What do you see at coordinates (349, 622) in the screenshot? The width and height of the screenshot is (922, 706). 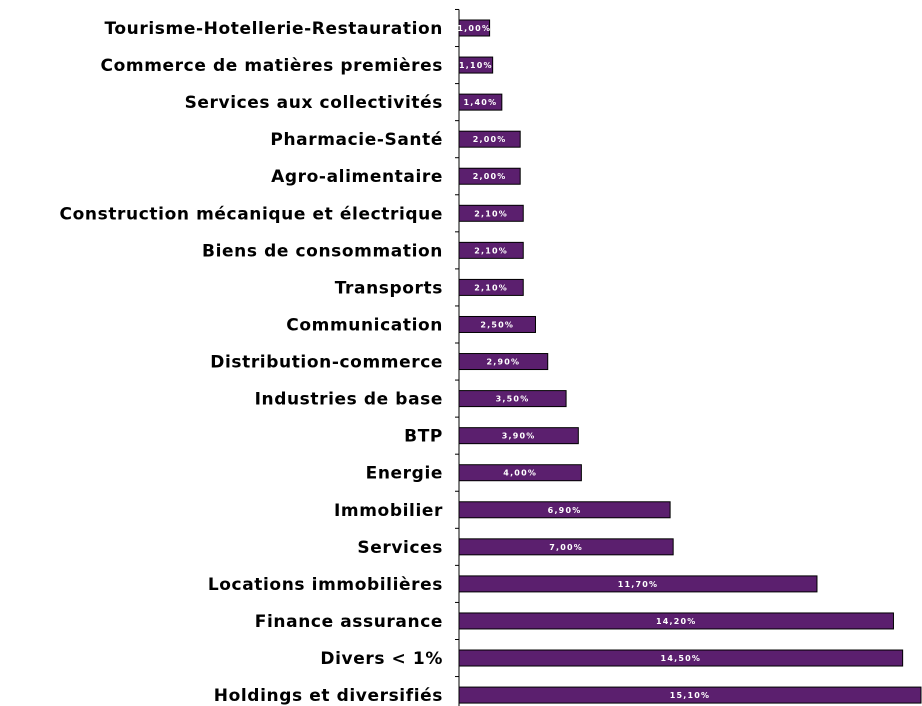 I see `category-label: Finance assurance` at bounding box center [349, 622].